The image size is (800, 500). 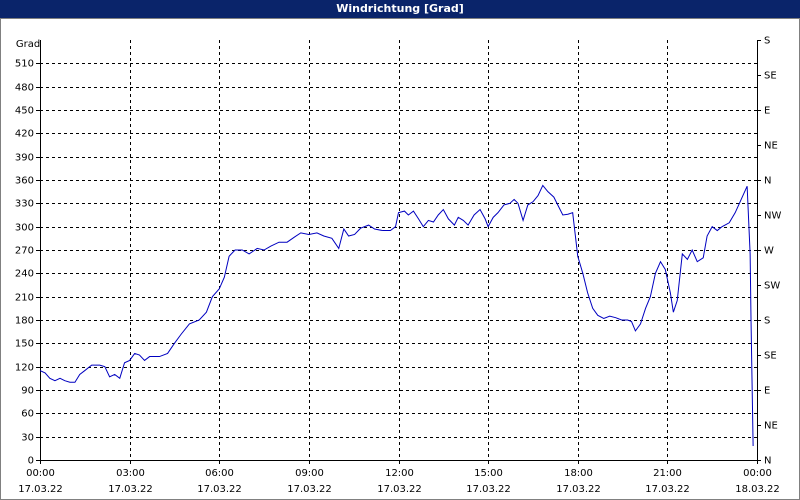 What do you see at coordinates (24, 134) in the screenshot?
I see `y-tick-label: 420` at bounding box center [24, 134].